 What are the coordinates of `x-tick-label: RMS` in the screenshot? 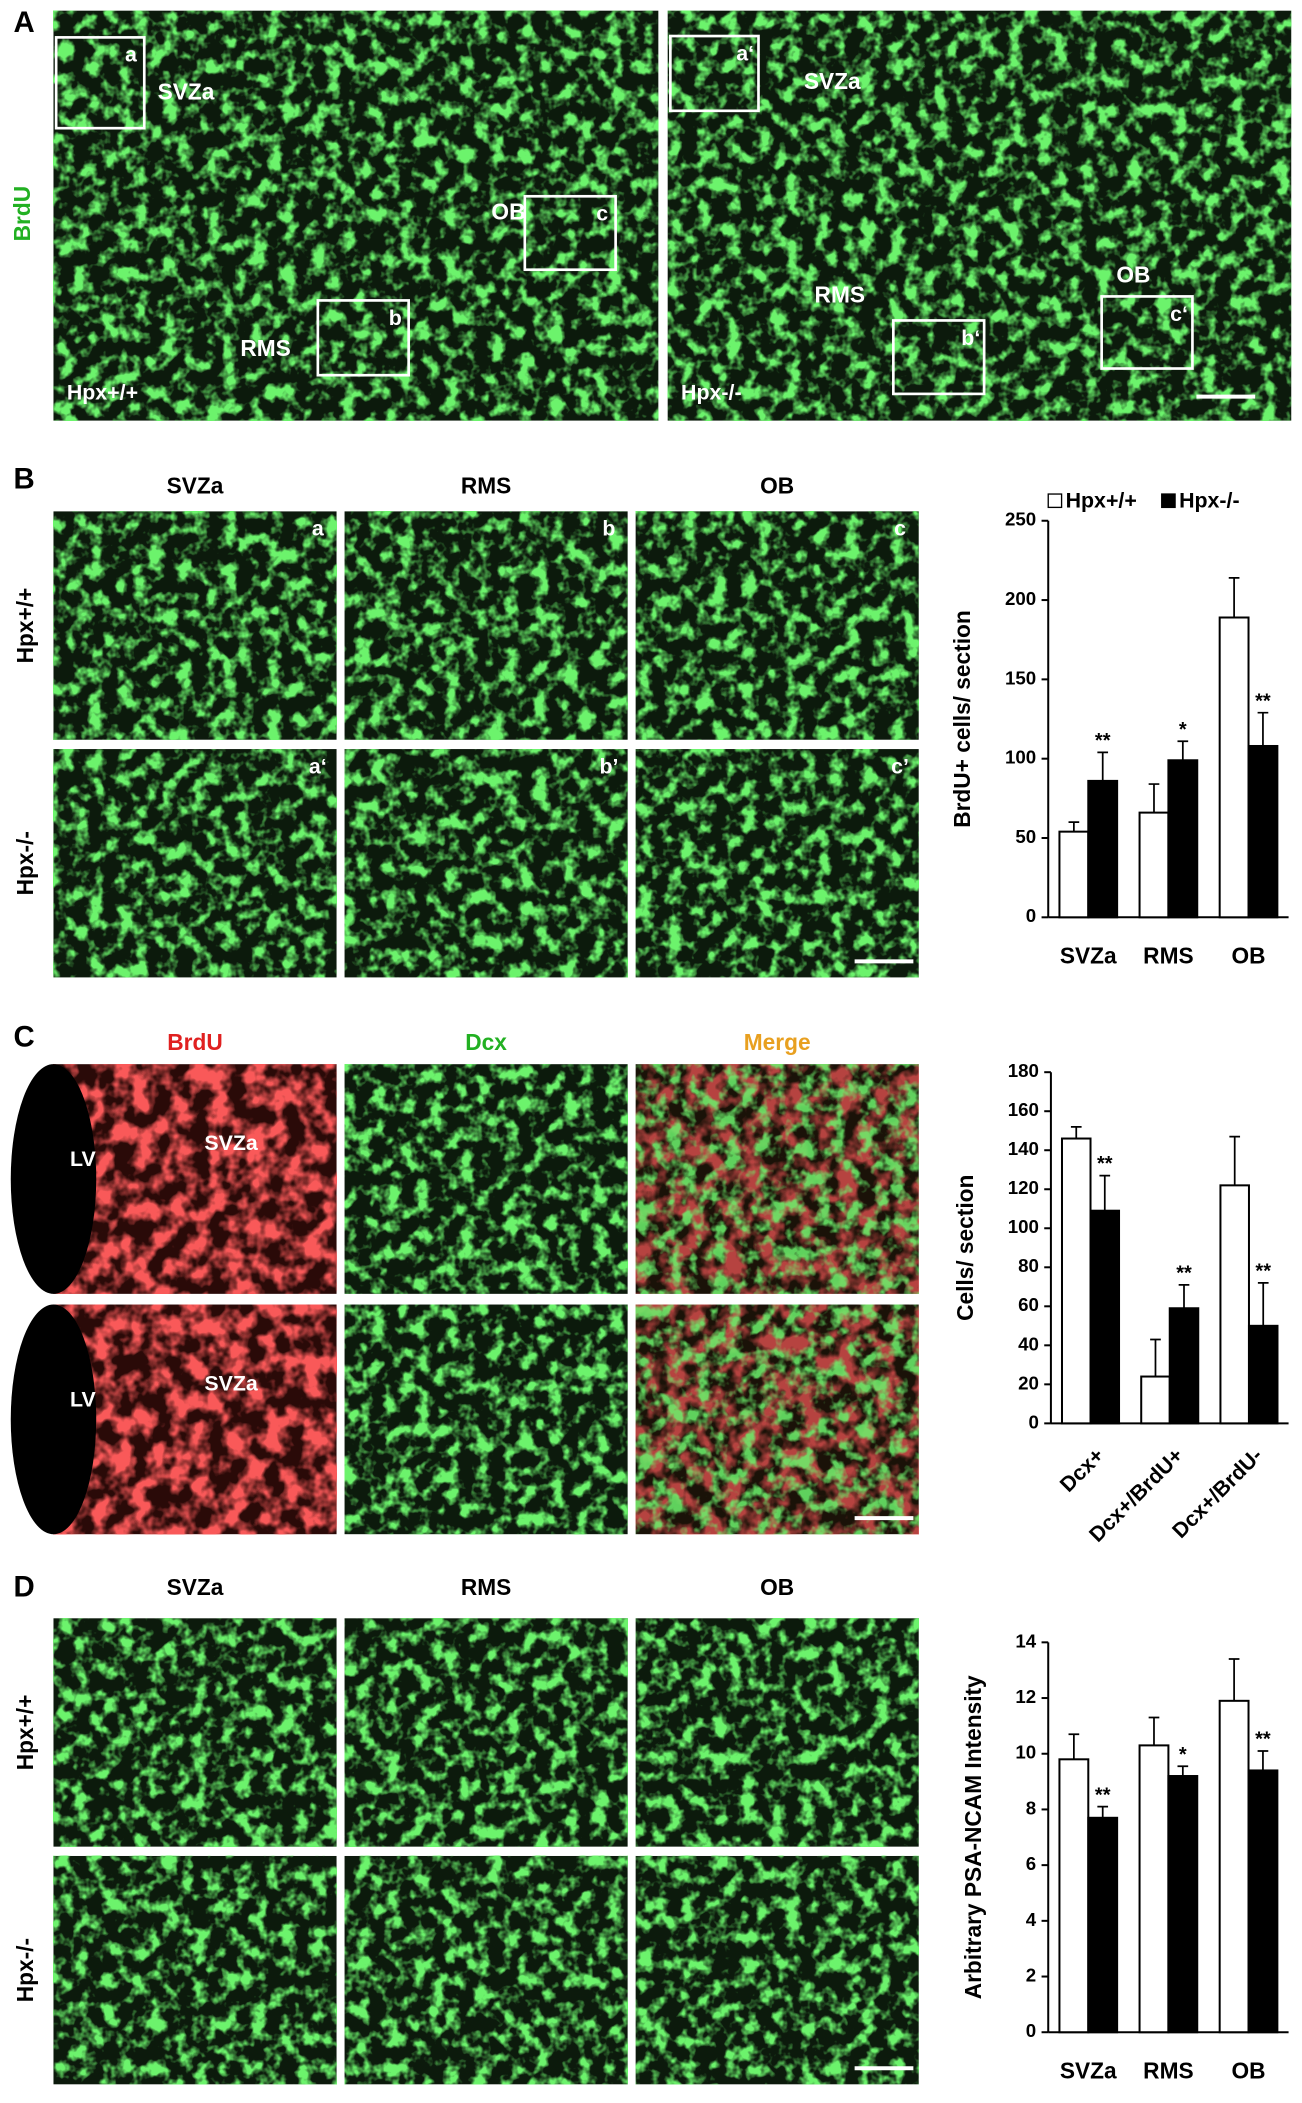 It's located at (1168, 2070).